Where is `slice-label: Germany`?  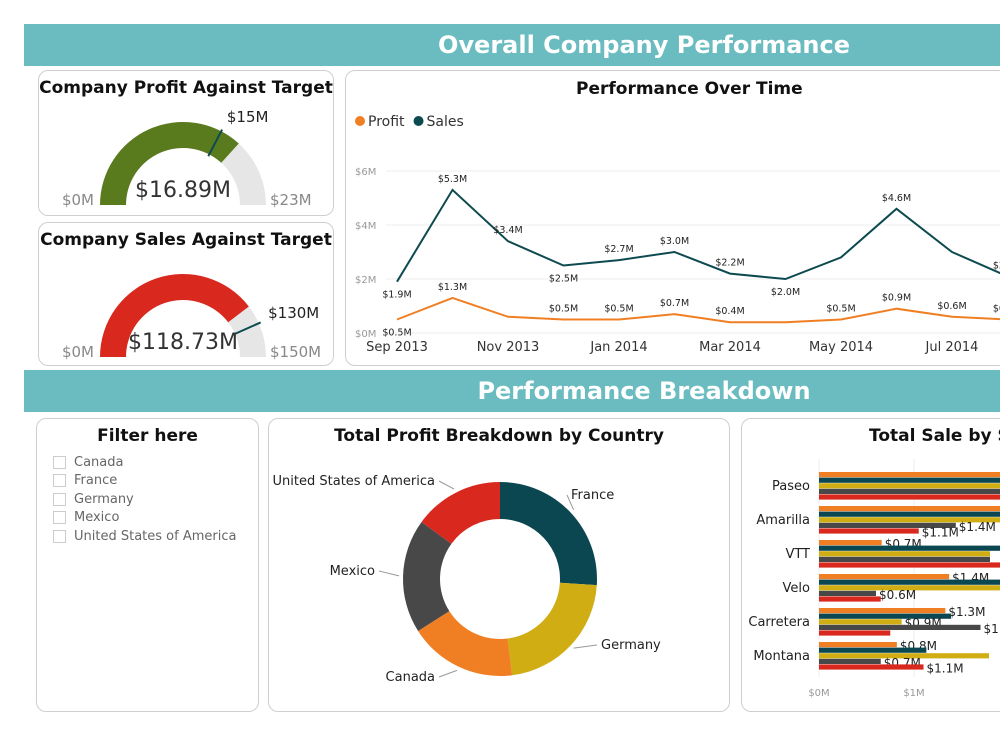
slice-label: Germany is located at coordinates (631, 645).